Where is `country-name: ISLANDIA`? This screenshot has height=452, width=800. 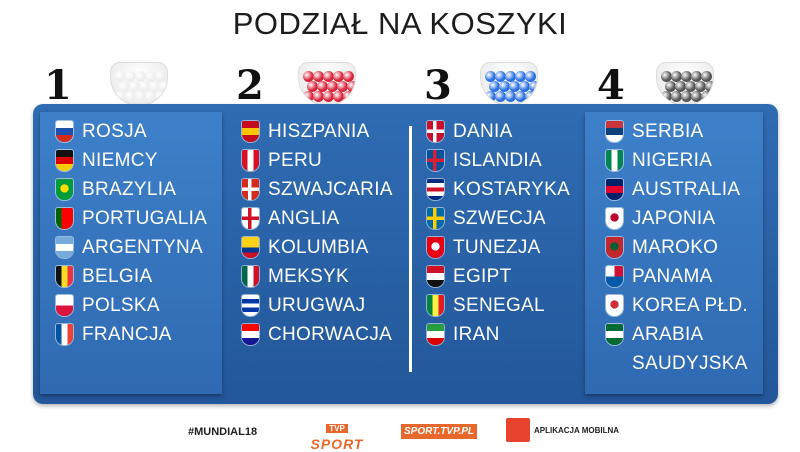 country-name: ISLANDIA is located at coordinates (497, 160).